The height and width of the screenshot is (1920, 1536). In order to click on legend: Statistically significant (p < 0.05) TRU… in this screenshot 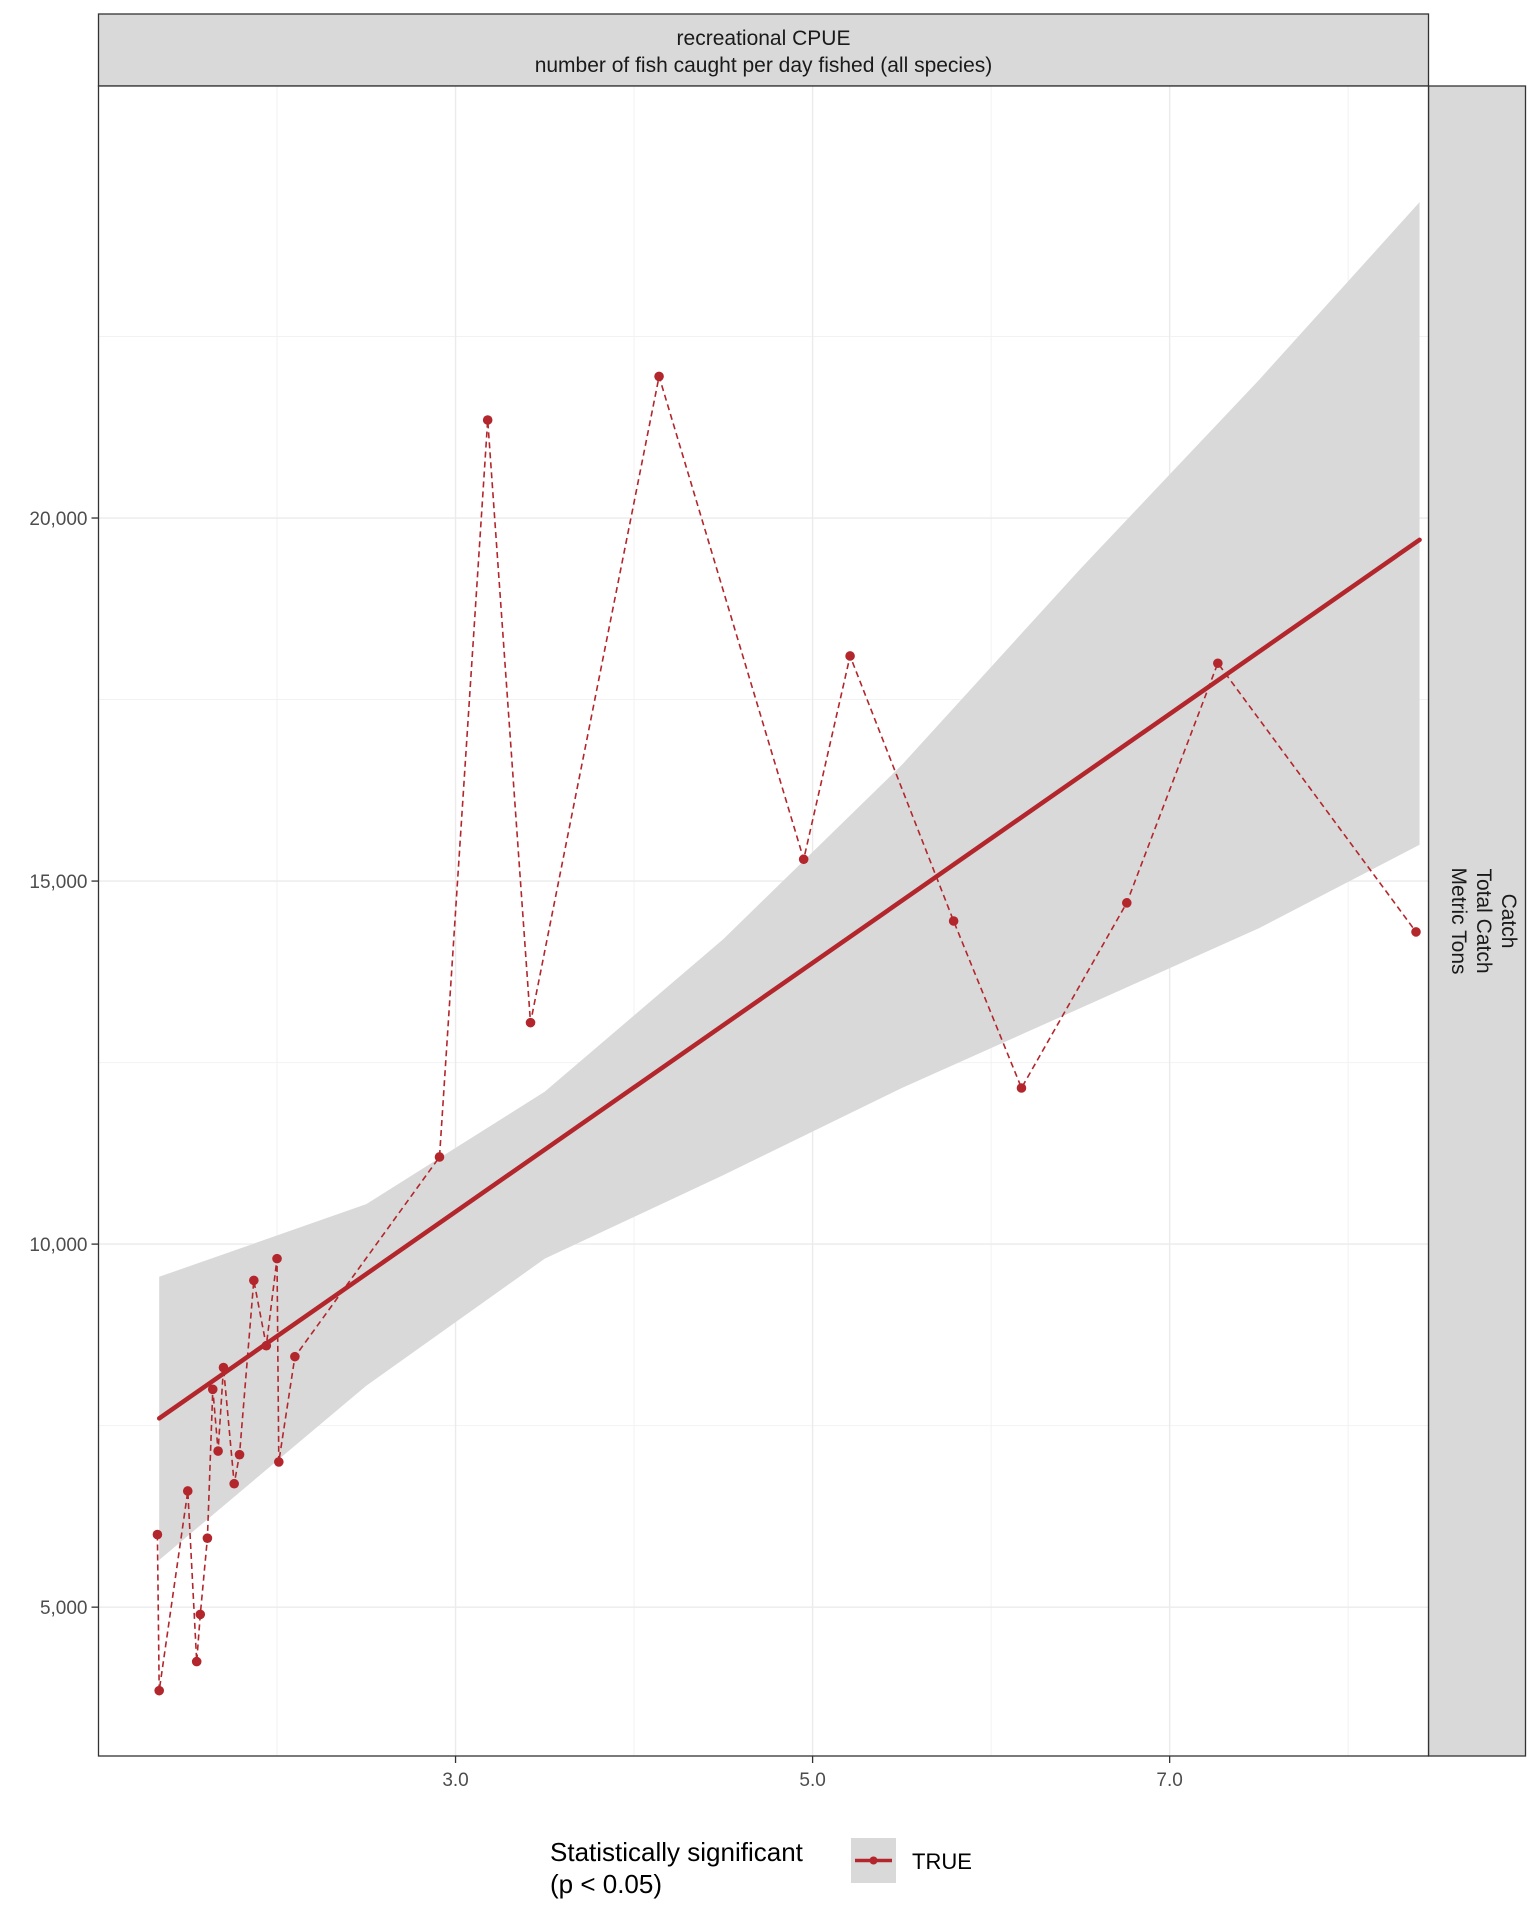, I will do `click(761, 1868)`.